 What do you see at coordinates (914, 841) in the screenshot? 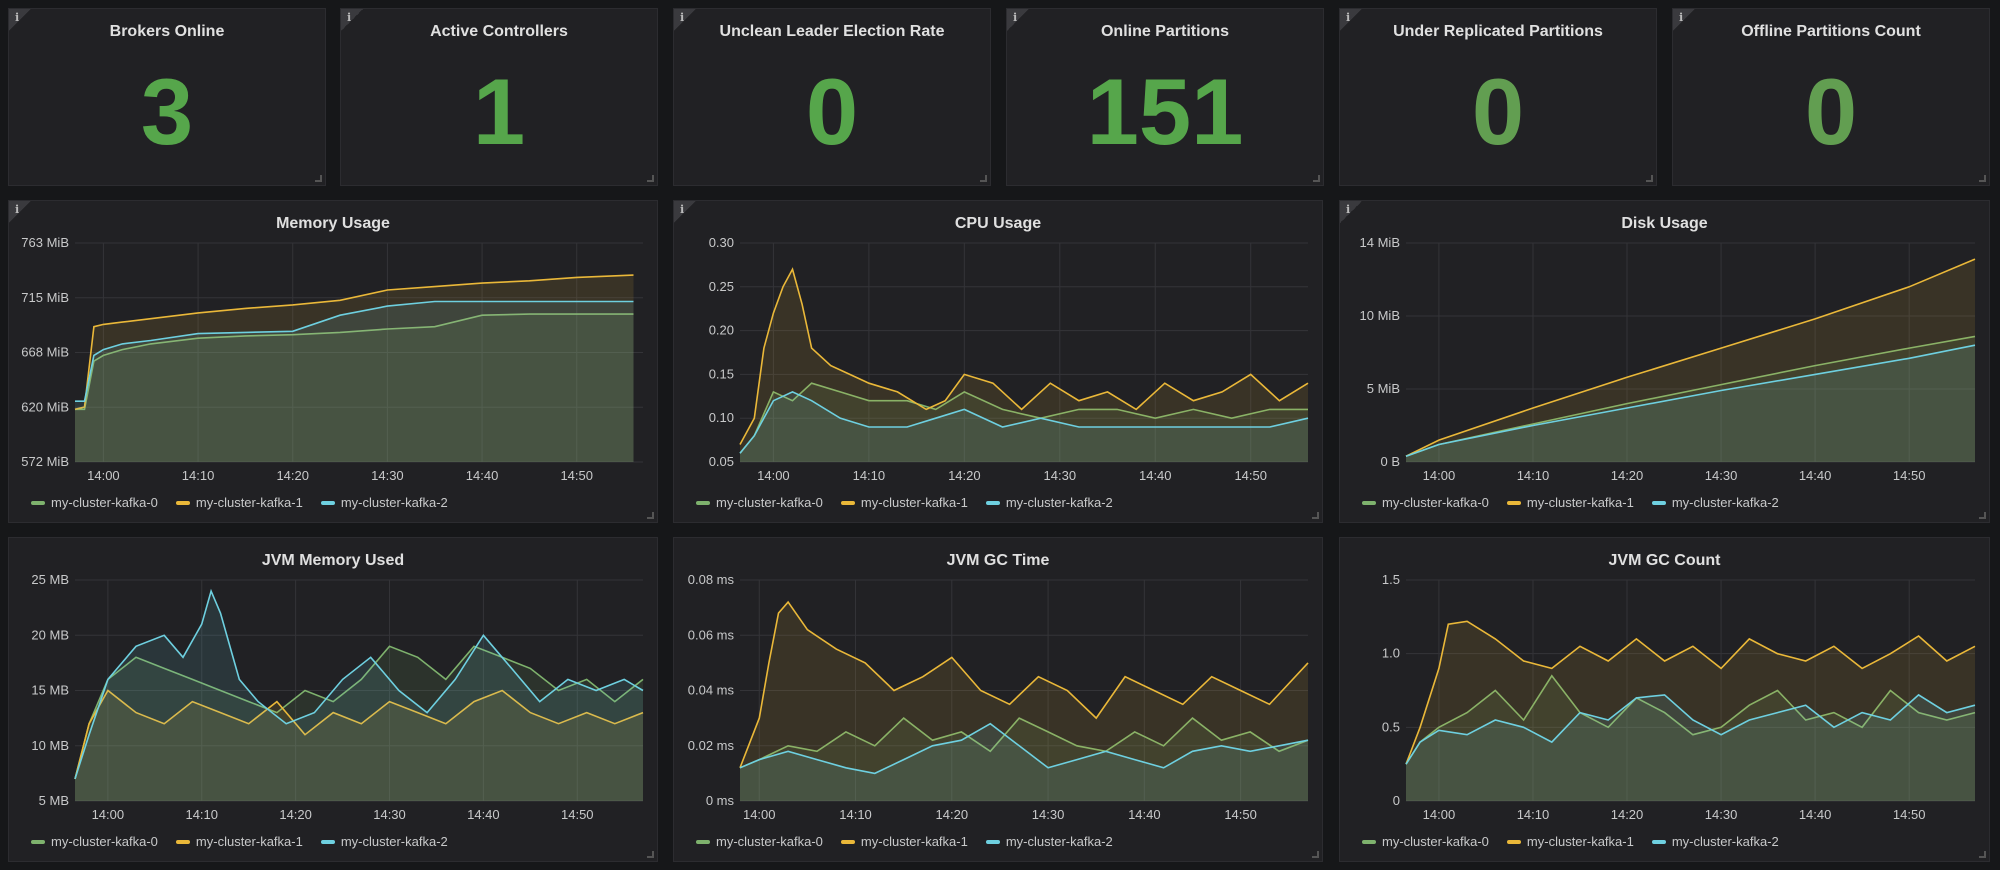
I see `legend-label: my-cluster-kafka-1` at bounding box center [914, 841].